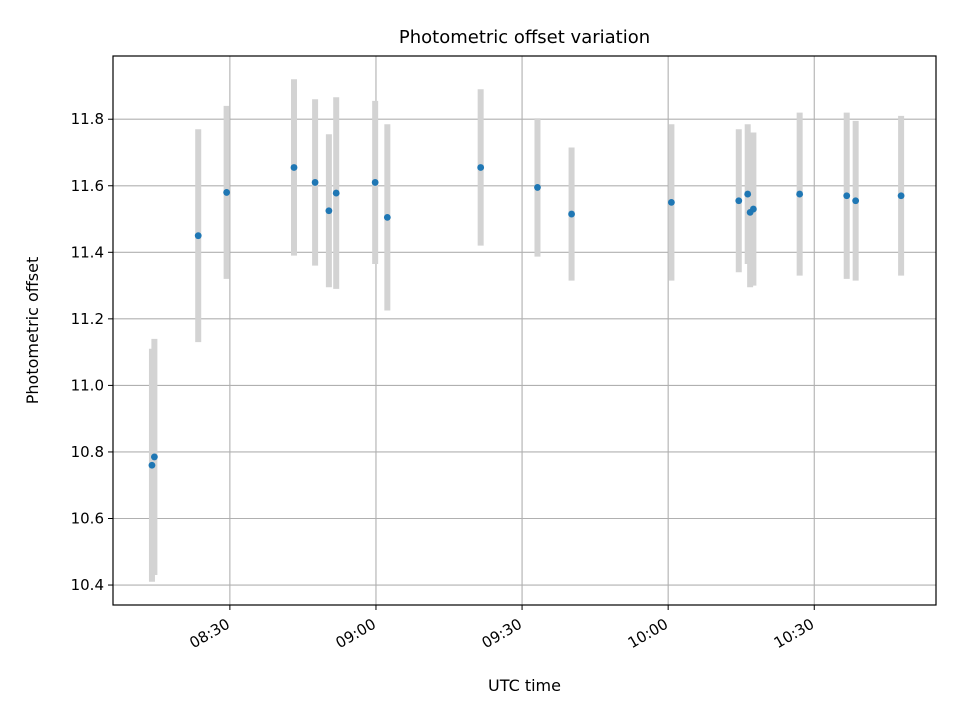 Image resolution: width=960 pixels, height=720 pixels. What do you see at coordinates (87, 119) in the screenshot?
I see `y-tick-label: 11.8` at bounding box center [87, 119].